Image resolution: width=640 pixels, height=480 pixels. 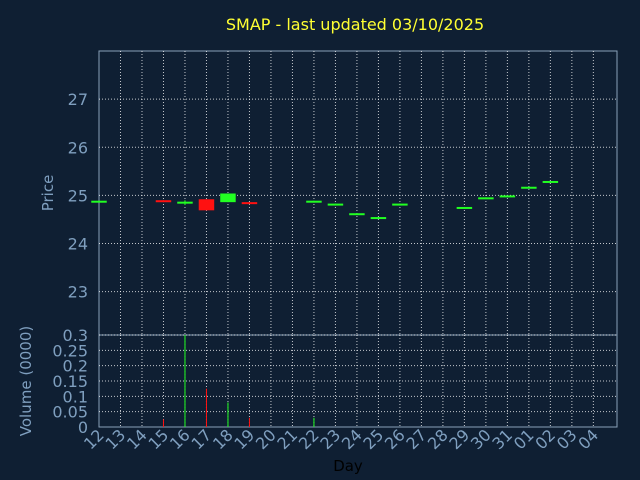 What do you see at coordinates (78, 292) in the screenshot?
I see `price-tick-label: 23` at bounding box center [78, 292].